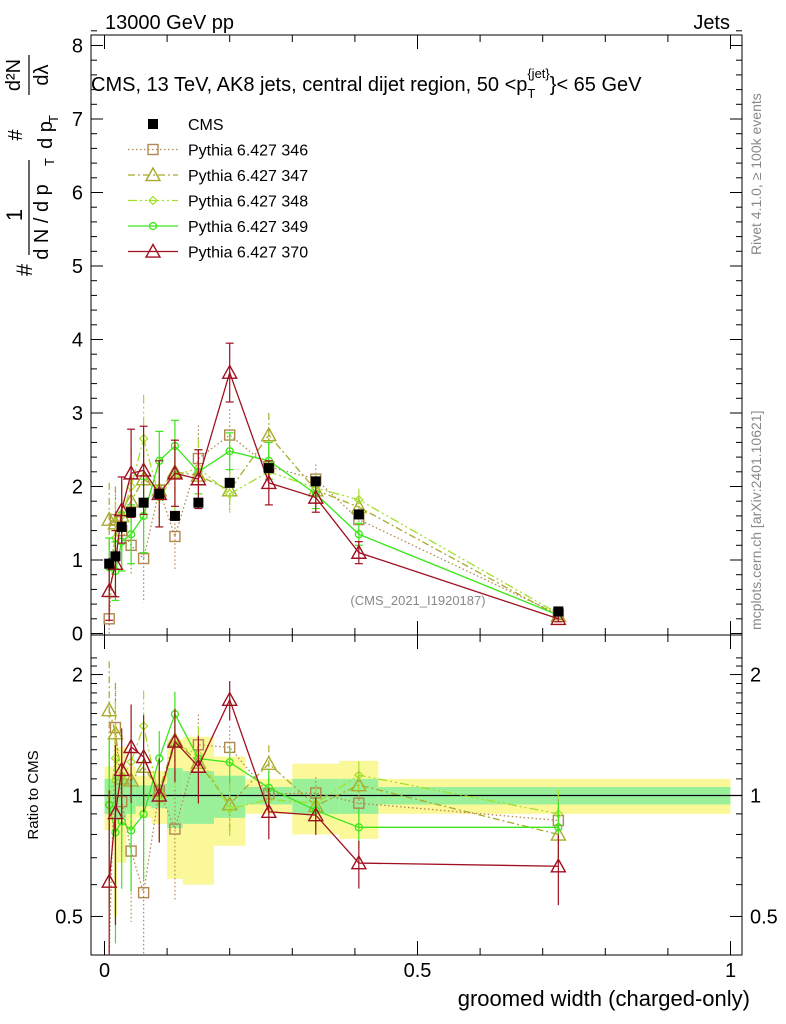  Describe the element at coordinates (69, 917) in the screenshot. I see `ratio-tick-label: 0.5` at that location.